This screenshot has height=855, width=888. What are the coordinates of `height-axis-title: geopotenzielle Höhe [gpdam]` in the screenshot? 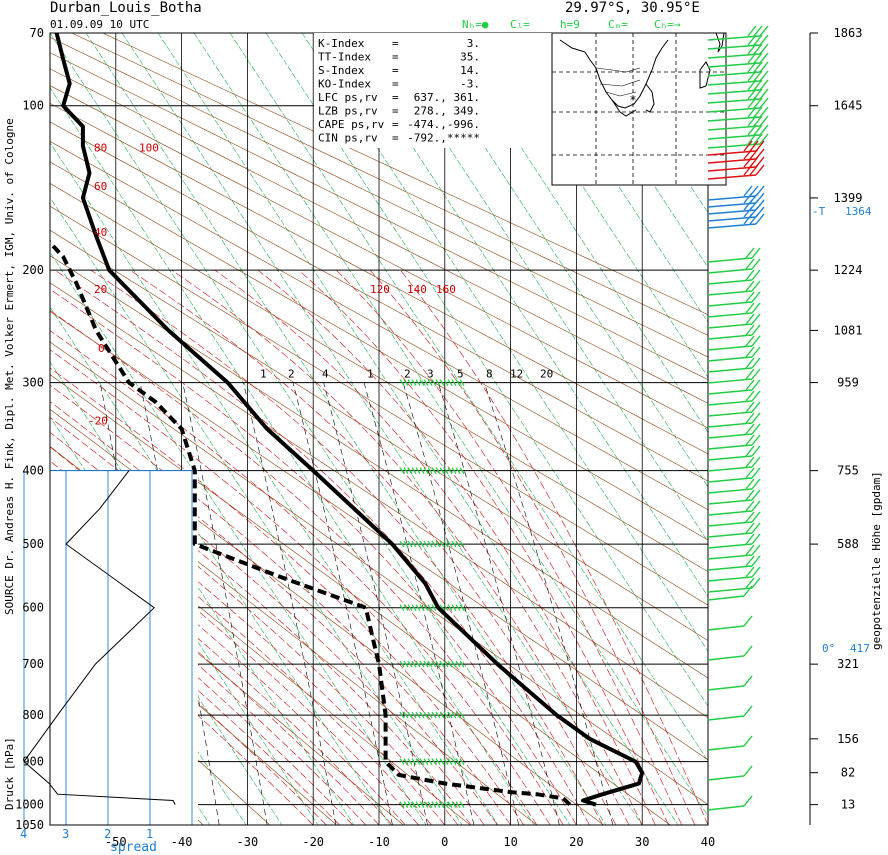 It's located at (876, 560).